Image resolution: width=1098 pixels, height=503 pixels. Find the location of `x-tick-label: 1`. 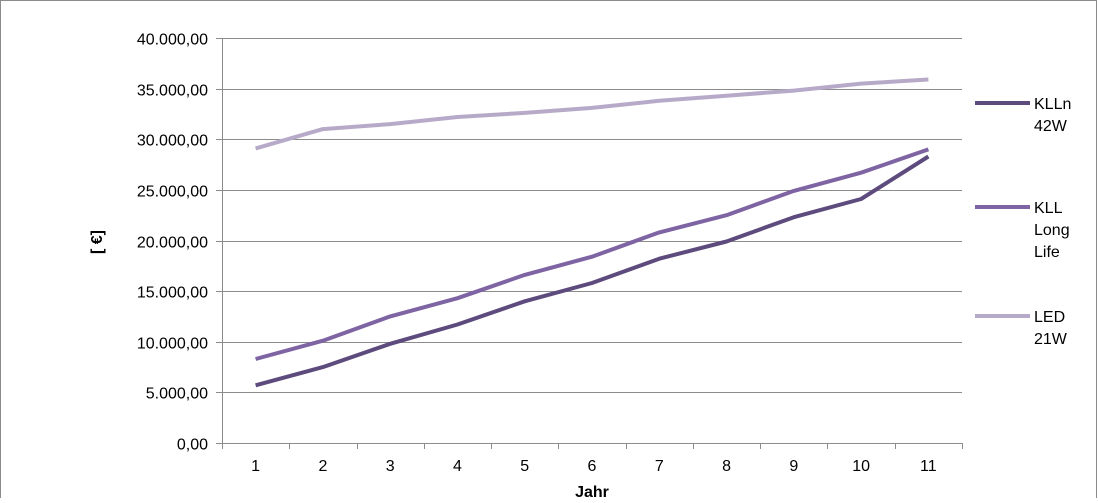

x-tick-label: 1 is located at coordinates (255, 466).